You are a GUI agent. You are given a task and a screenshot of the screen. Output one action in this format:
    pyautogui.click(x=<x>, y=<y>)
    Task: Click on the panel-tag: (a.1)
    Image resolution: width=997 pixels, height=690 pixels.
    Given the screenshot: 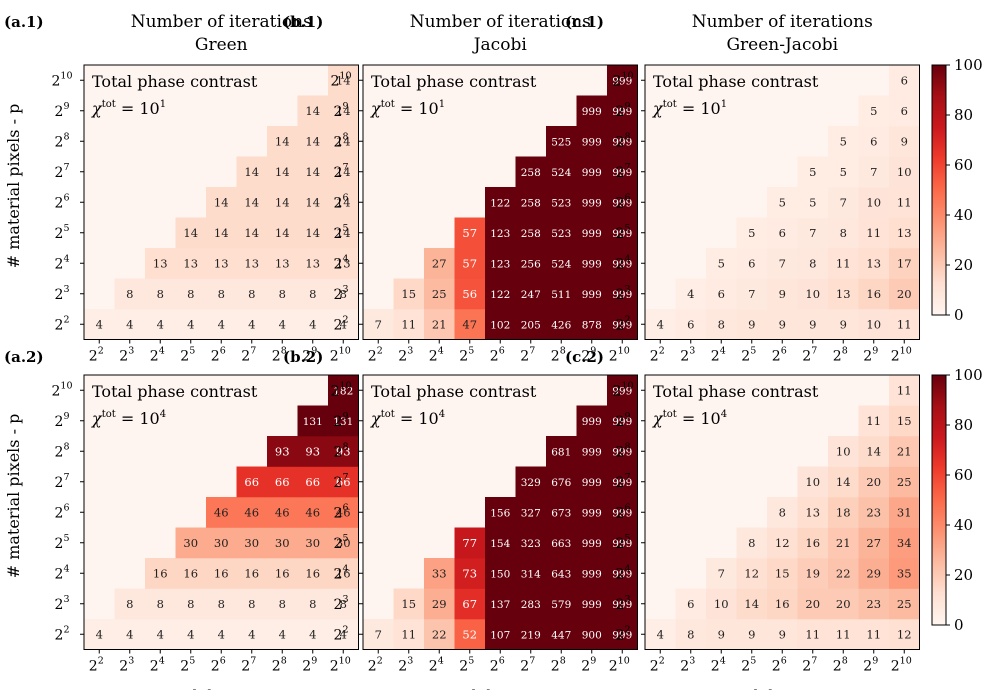 What is the action you would take?
    pyautogui.click(x=24, y=22)
    